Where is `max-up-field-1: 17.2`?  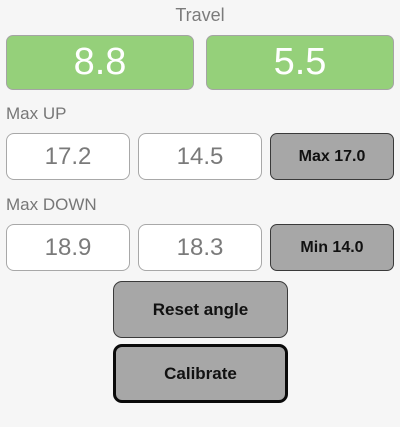
max-up-field-1: 17.2 is located at coordinates (68, 156).